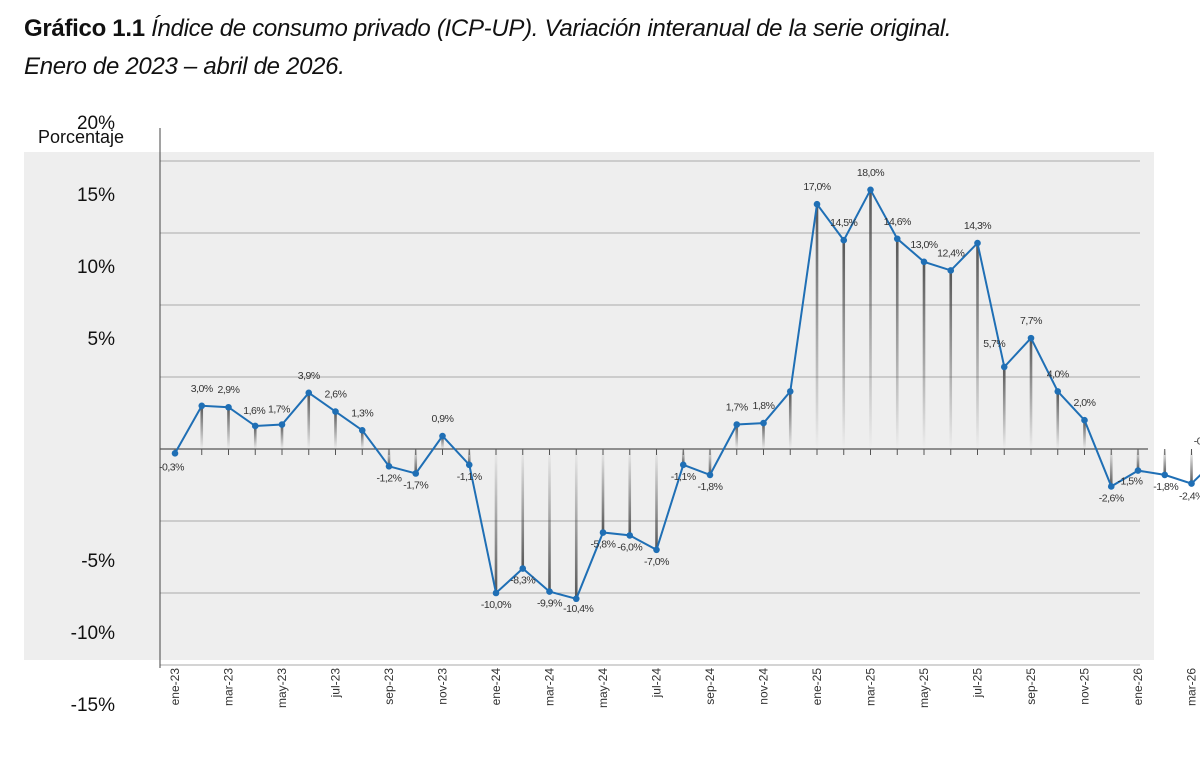 The image size is (1200, 777). Describe the element at coordinates (389, 478) in the screenshot. I see `data-label: -1,2%` at that location.